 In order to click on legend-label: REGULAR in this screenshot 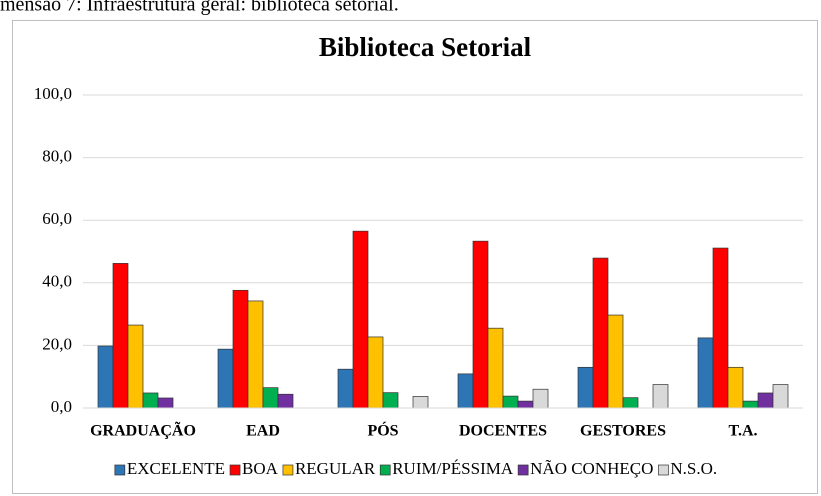, I will do `click(335, 468)`.